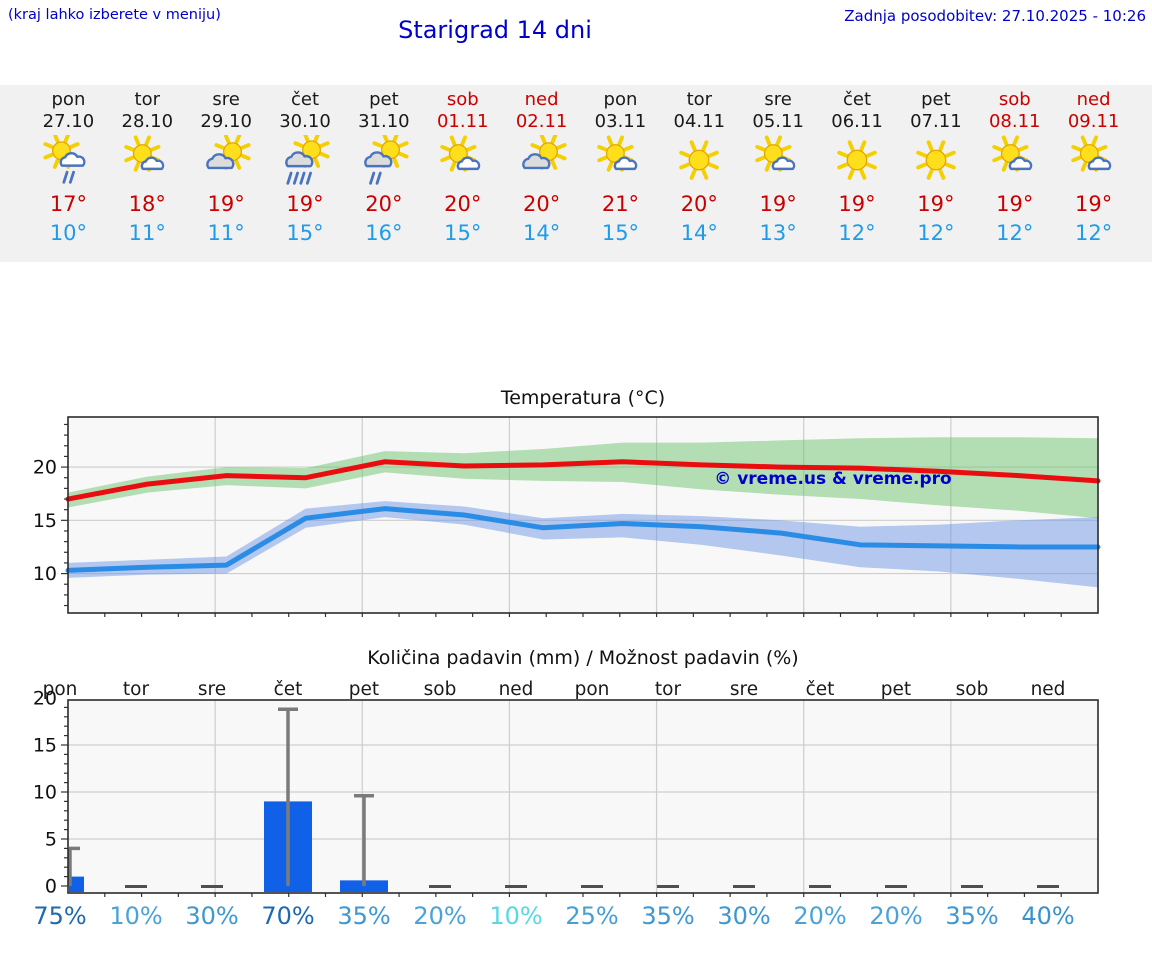 This screenshot has height=975, width=1152. Describe the element at coordinates (305, 121) in the screenshot. I see `day-date: 30.10` at that location.